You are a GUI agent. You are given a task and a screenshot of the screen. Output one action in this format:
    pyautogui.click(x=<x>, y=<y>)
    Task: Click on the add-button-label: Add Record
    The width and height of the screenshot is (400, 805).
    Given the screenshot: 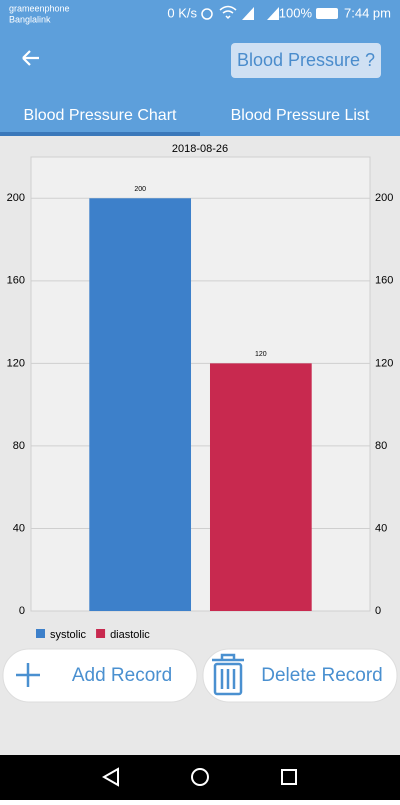 What is the action you would take?
    pyautogui.click(x=122, y=675)
    